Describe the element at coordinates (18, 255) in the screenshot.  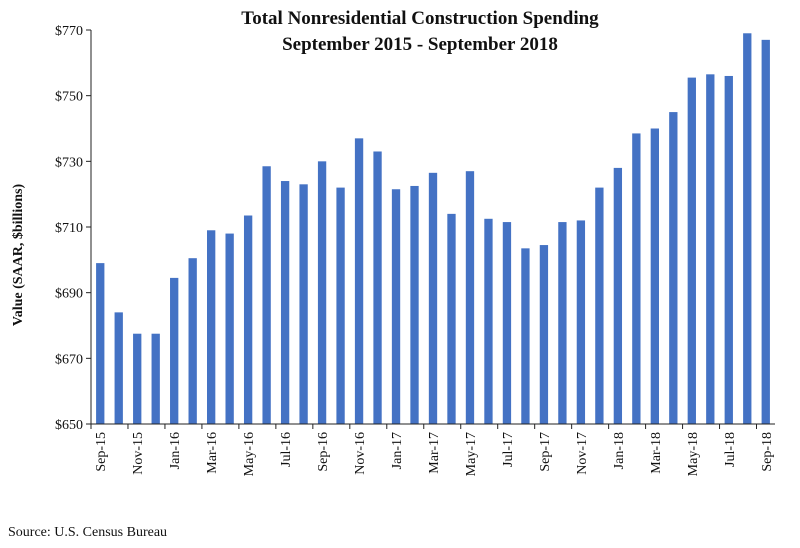
I see `y-axis-label: Value (SAAR, $billions)` at that location.